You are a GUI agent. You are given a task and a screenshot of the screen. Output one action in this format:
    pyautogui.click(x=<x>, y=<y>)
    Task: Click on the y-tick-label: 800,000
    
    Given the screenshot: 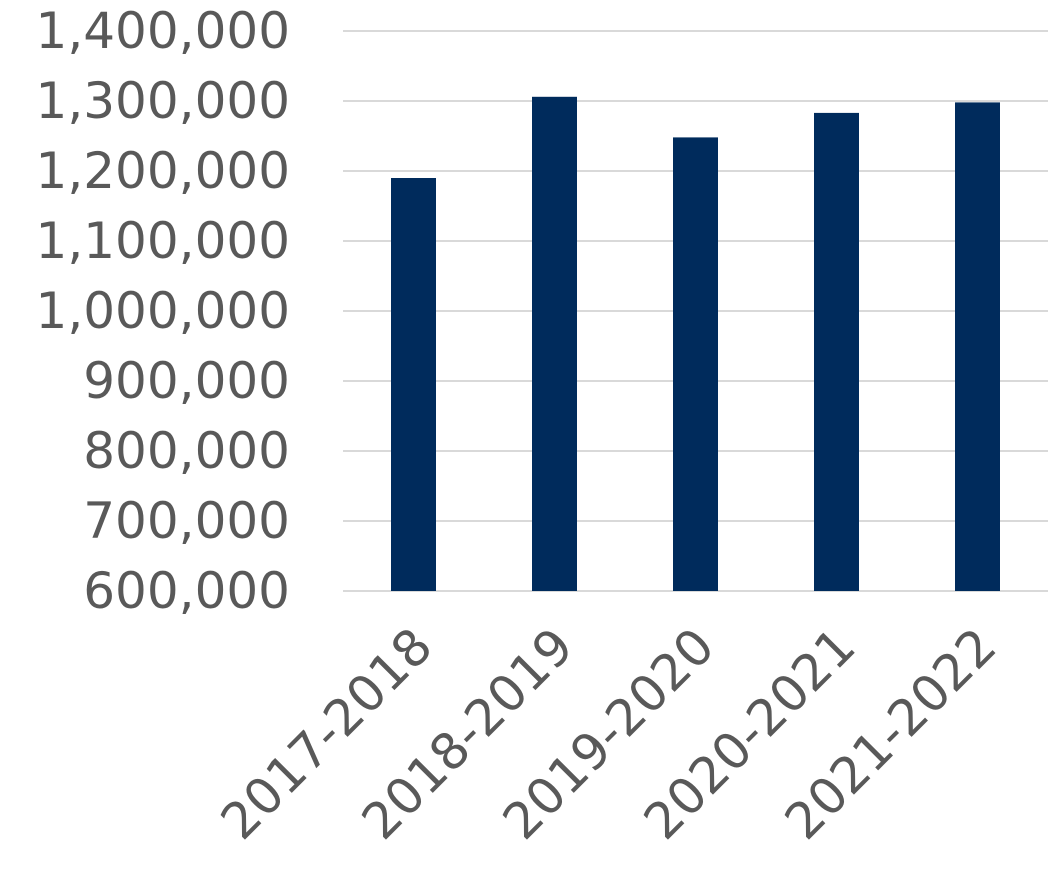 What is the action you would take?
    pyautogui.click(x=186, y=451)
    